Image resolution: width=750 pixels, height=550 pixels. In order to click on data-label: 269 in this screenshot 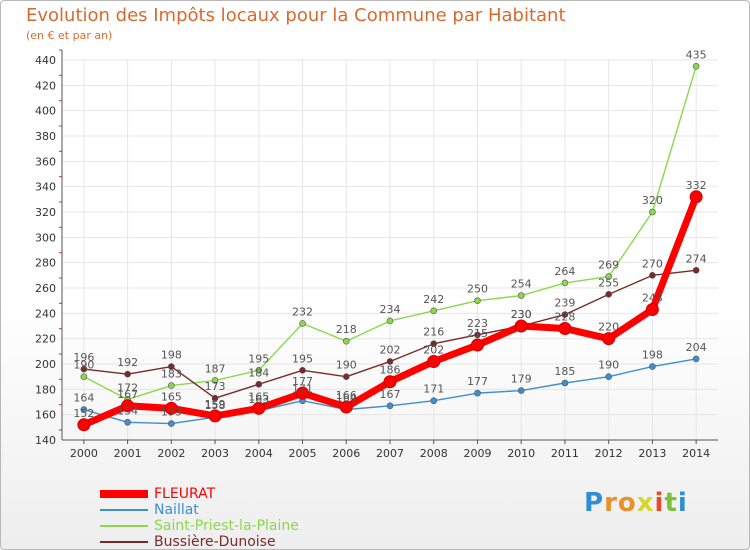, I will do `click(608, 265)`.